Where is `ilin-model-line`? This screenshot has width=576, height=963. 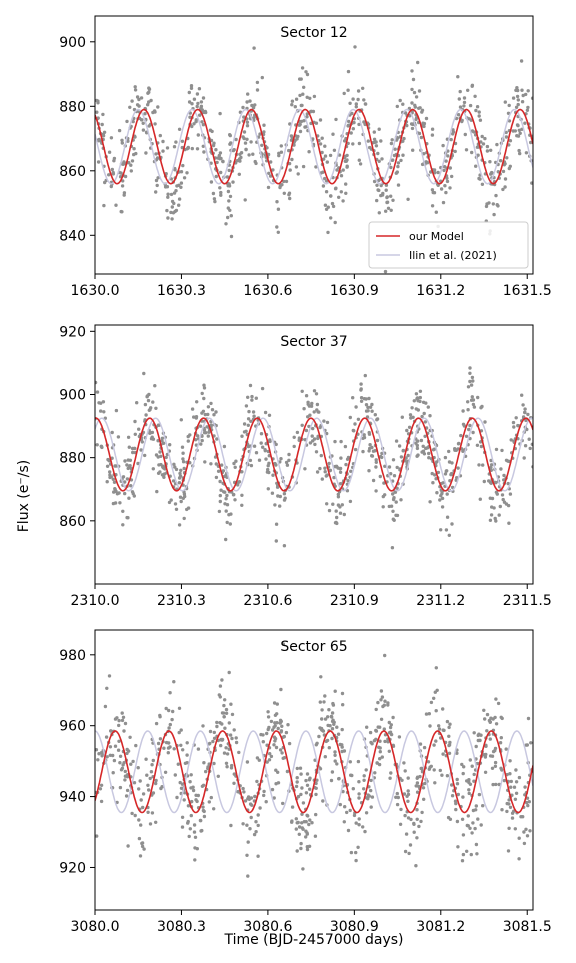 ilin-model-line is located at coordinates (314, 772).